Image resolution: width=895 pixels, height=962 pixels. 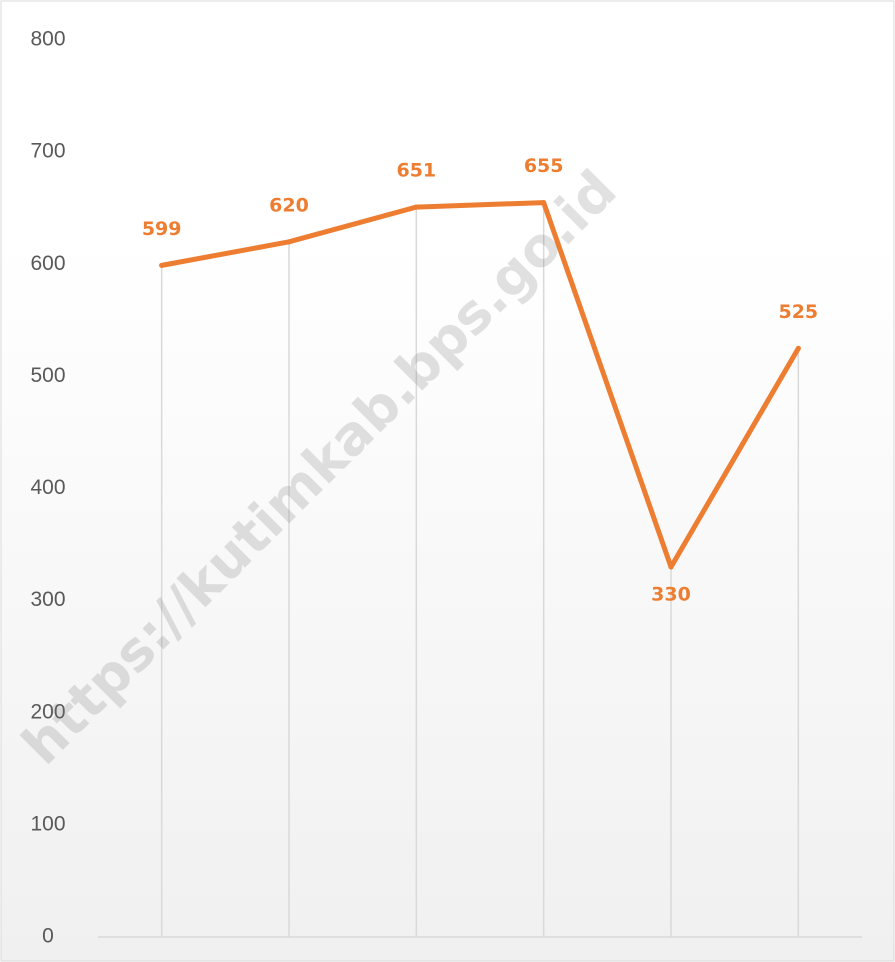 I want to click on data-label: 525, so click(x=798, y=312).